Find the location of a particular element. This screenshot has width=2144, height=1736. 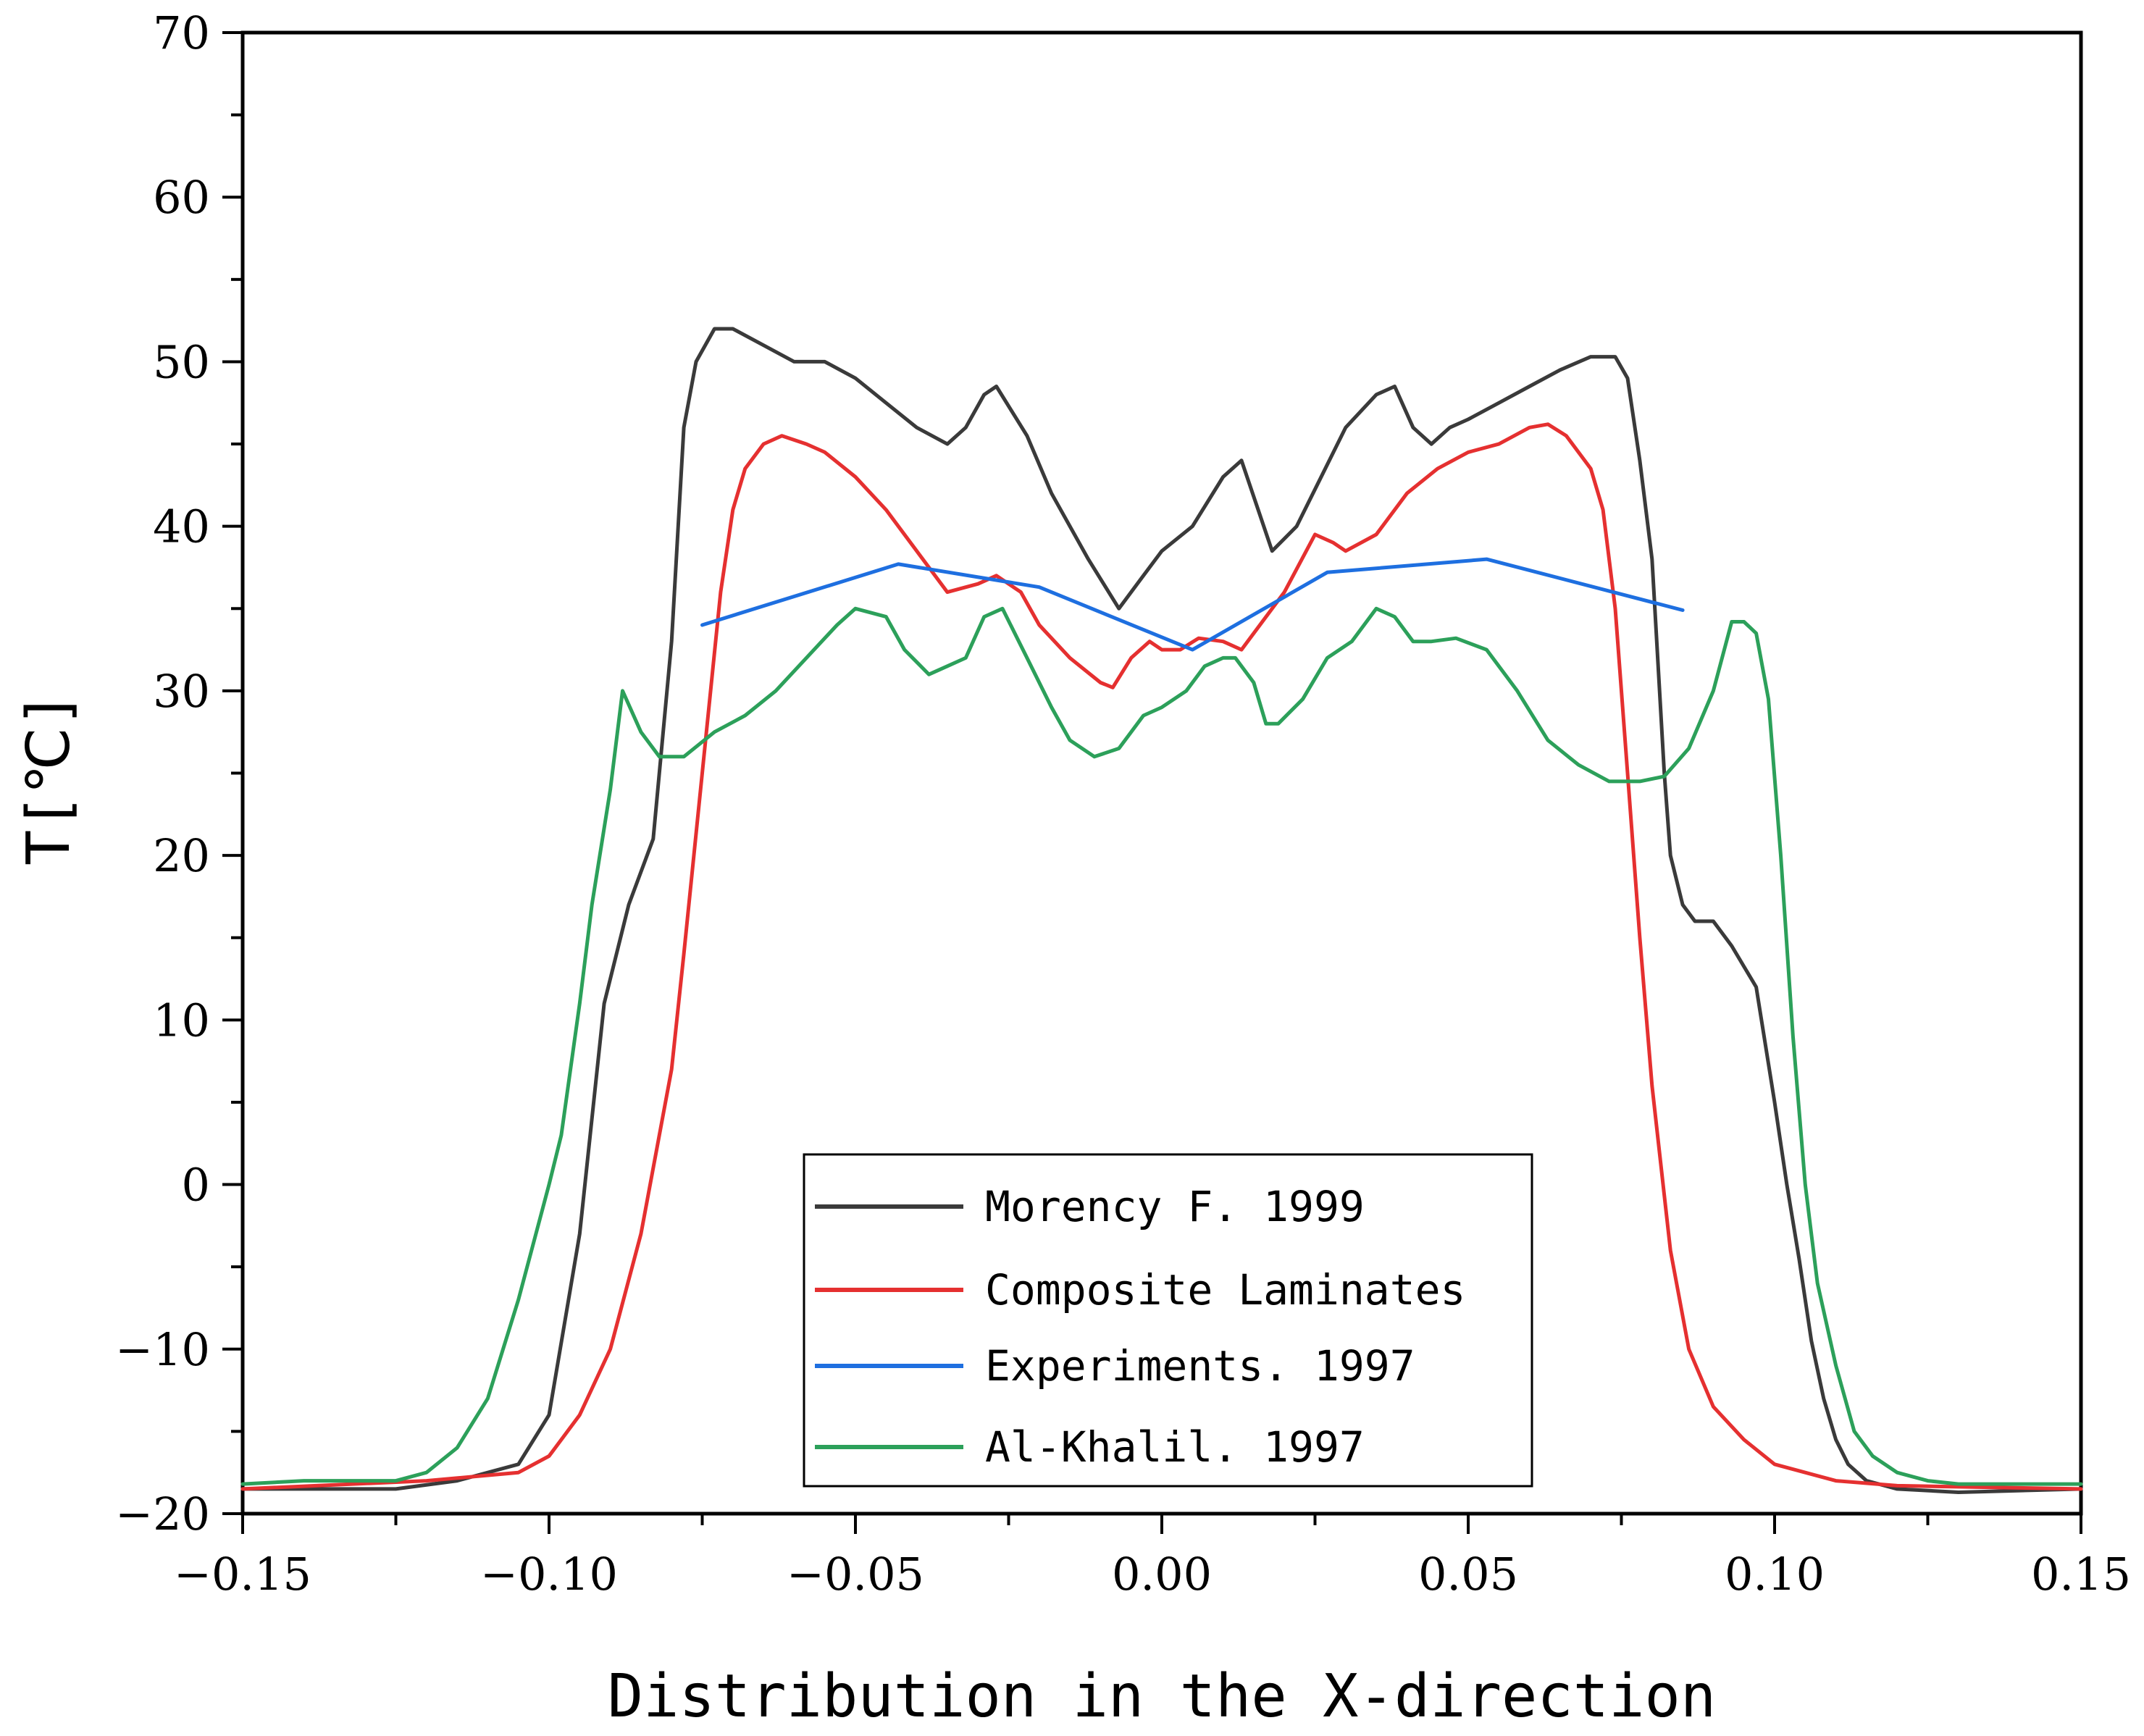

y-tick-label: 40 is located at coordinates (182, 526).